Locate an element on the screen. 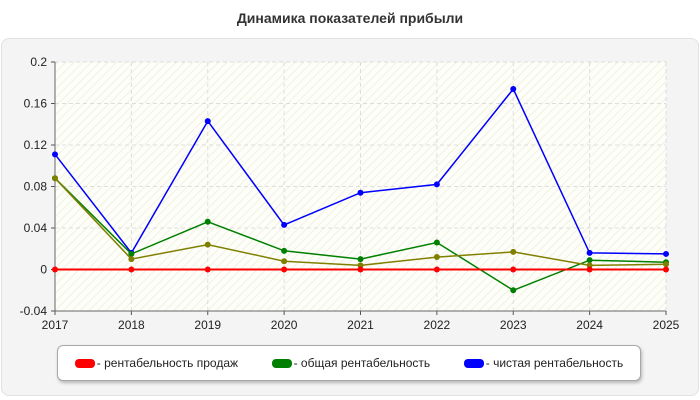 The height and width of the screenshot is (400, 700). x-tick-label: 2025 is located at coordinates (666, 325).